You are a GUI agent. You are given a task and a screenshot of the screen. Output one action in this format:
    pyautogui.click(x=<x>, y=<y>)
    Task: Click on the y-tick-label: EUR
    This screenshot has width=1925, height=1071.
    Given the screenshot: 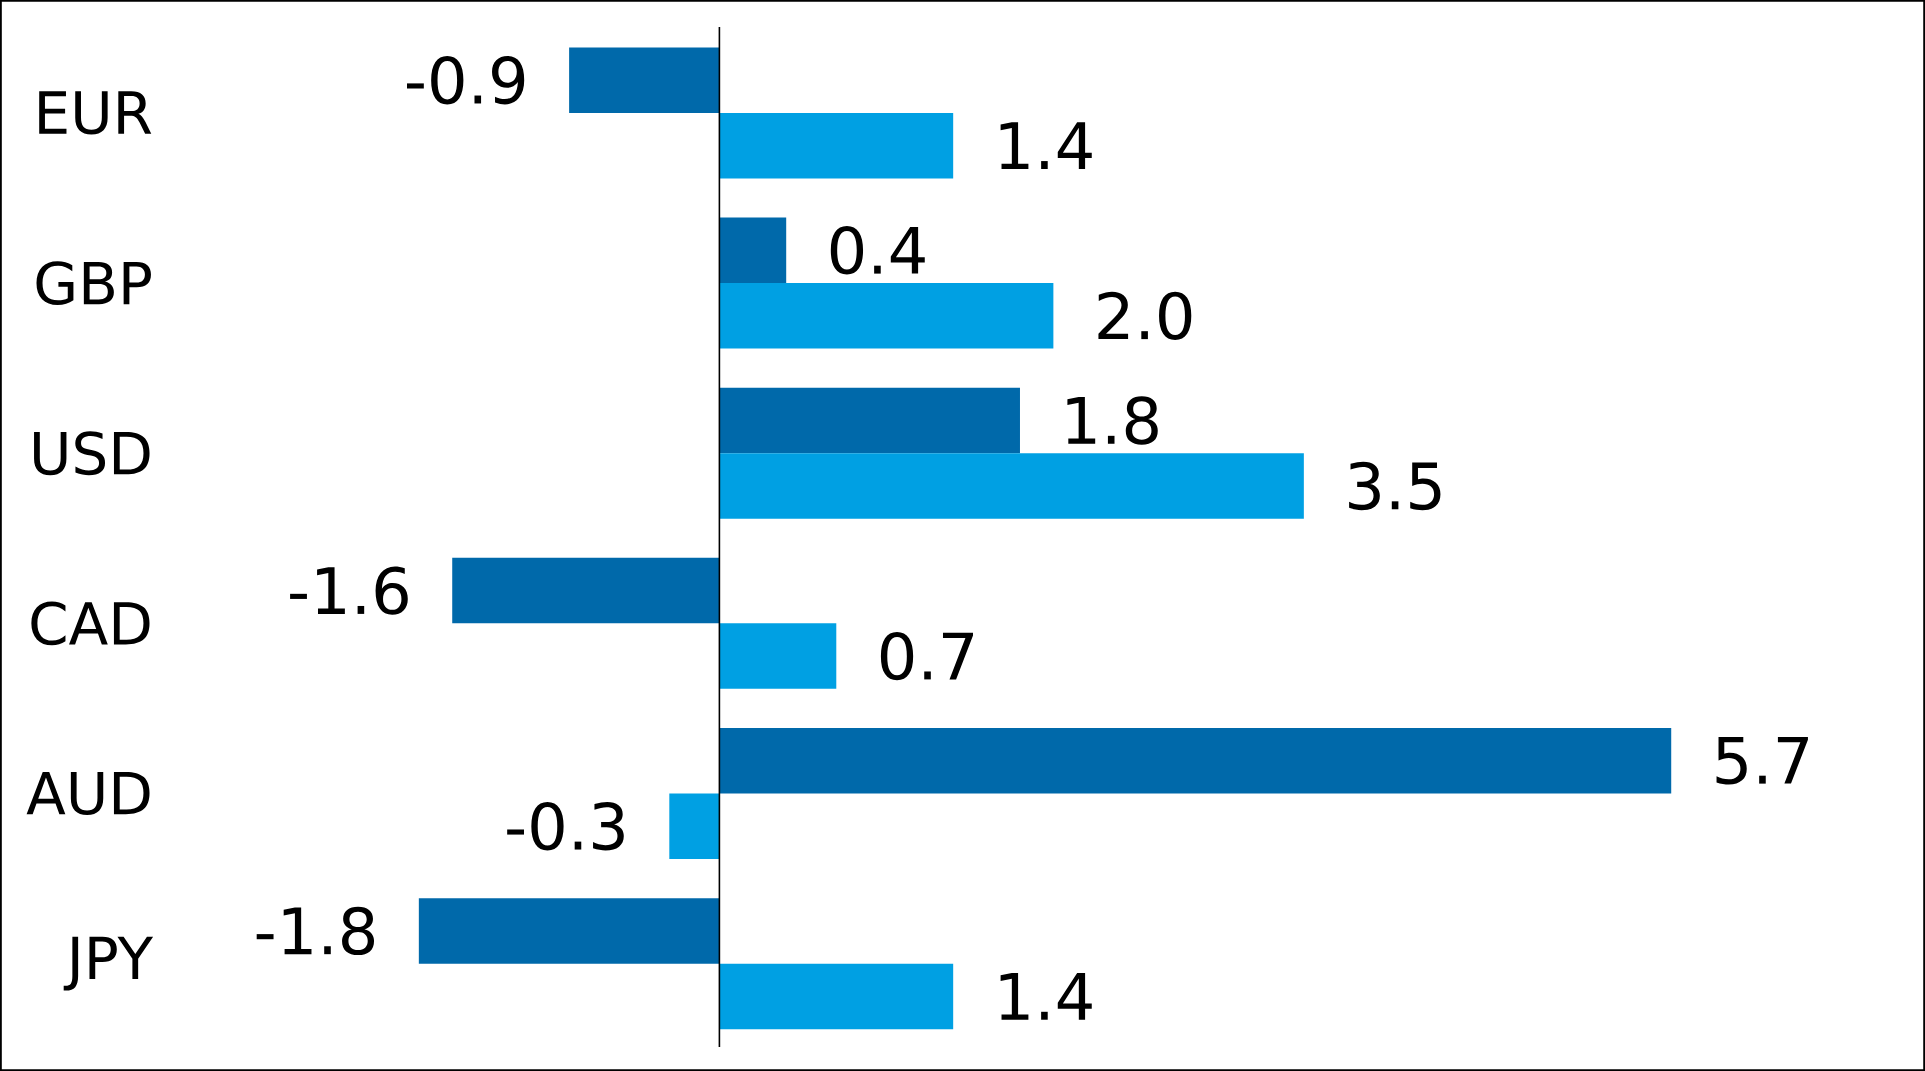 What is the action you would take?
    pyautogui.click(x=95, y=113)
    